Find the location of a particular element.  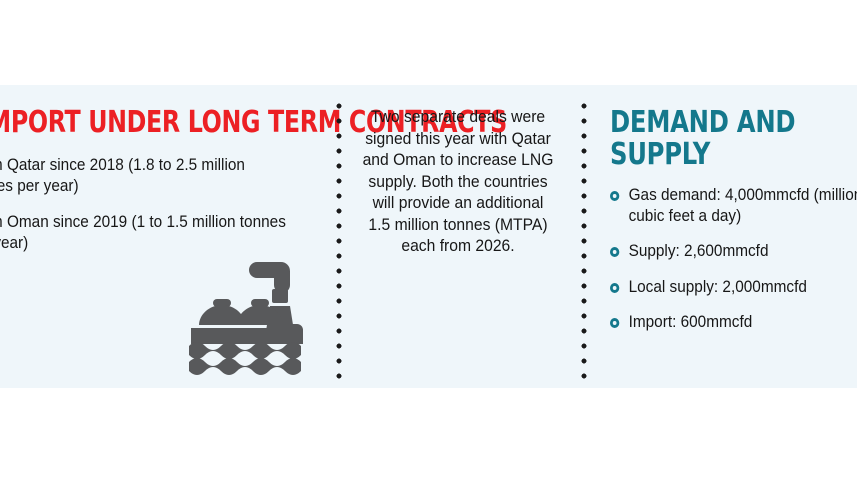

list-item: Local supply: 2,000mmcfd is located at coordinates (733, 287).